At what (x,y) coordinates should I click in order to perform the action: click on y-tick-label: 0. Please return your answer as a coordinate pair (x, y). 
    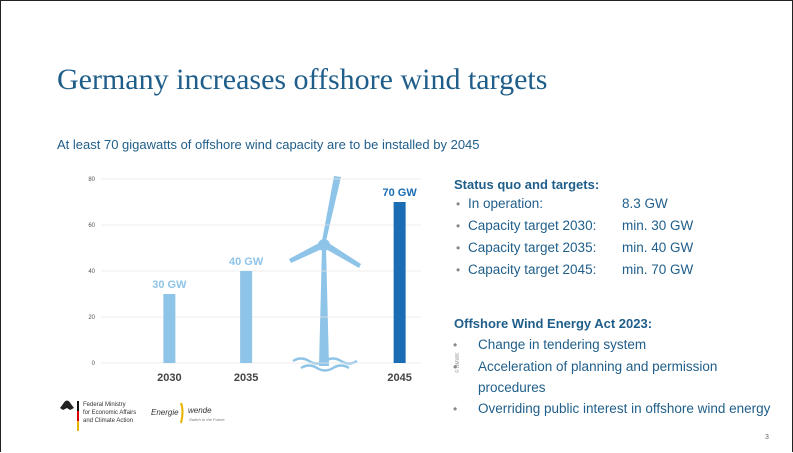
    Looking at the image, I should click on (94, 364).